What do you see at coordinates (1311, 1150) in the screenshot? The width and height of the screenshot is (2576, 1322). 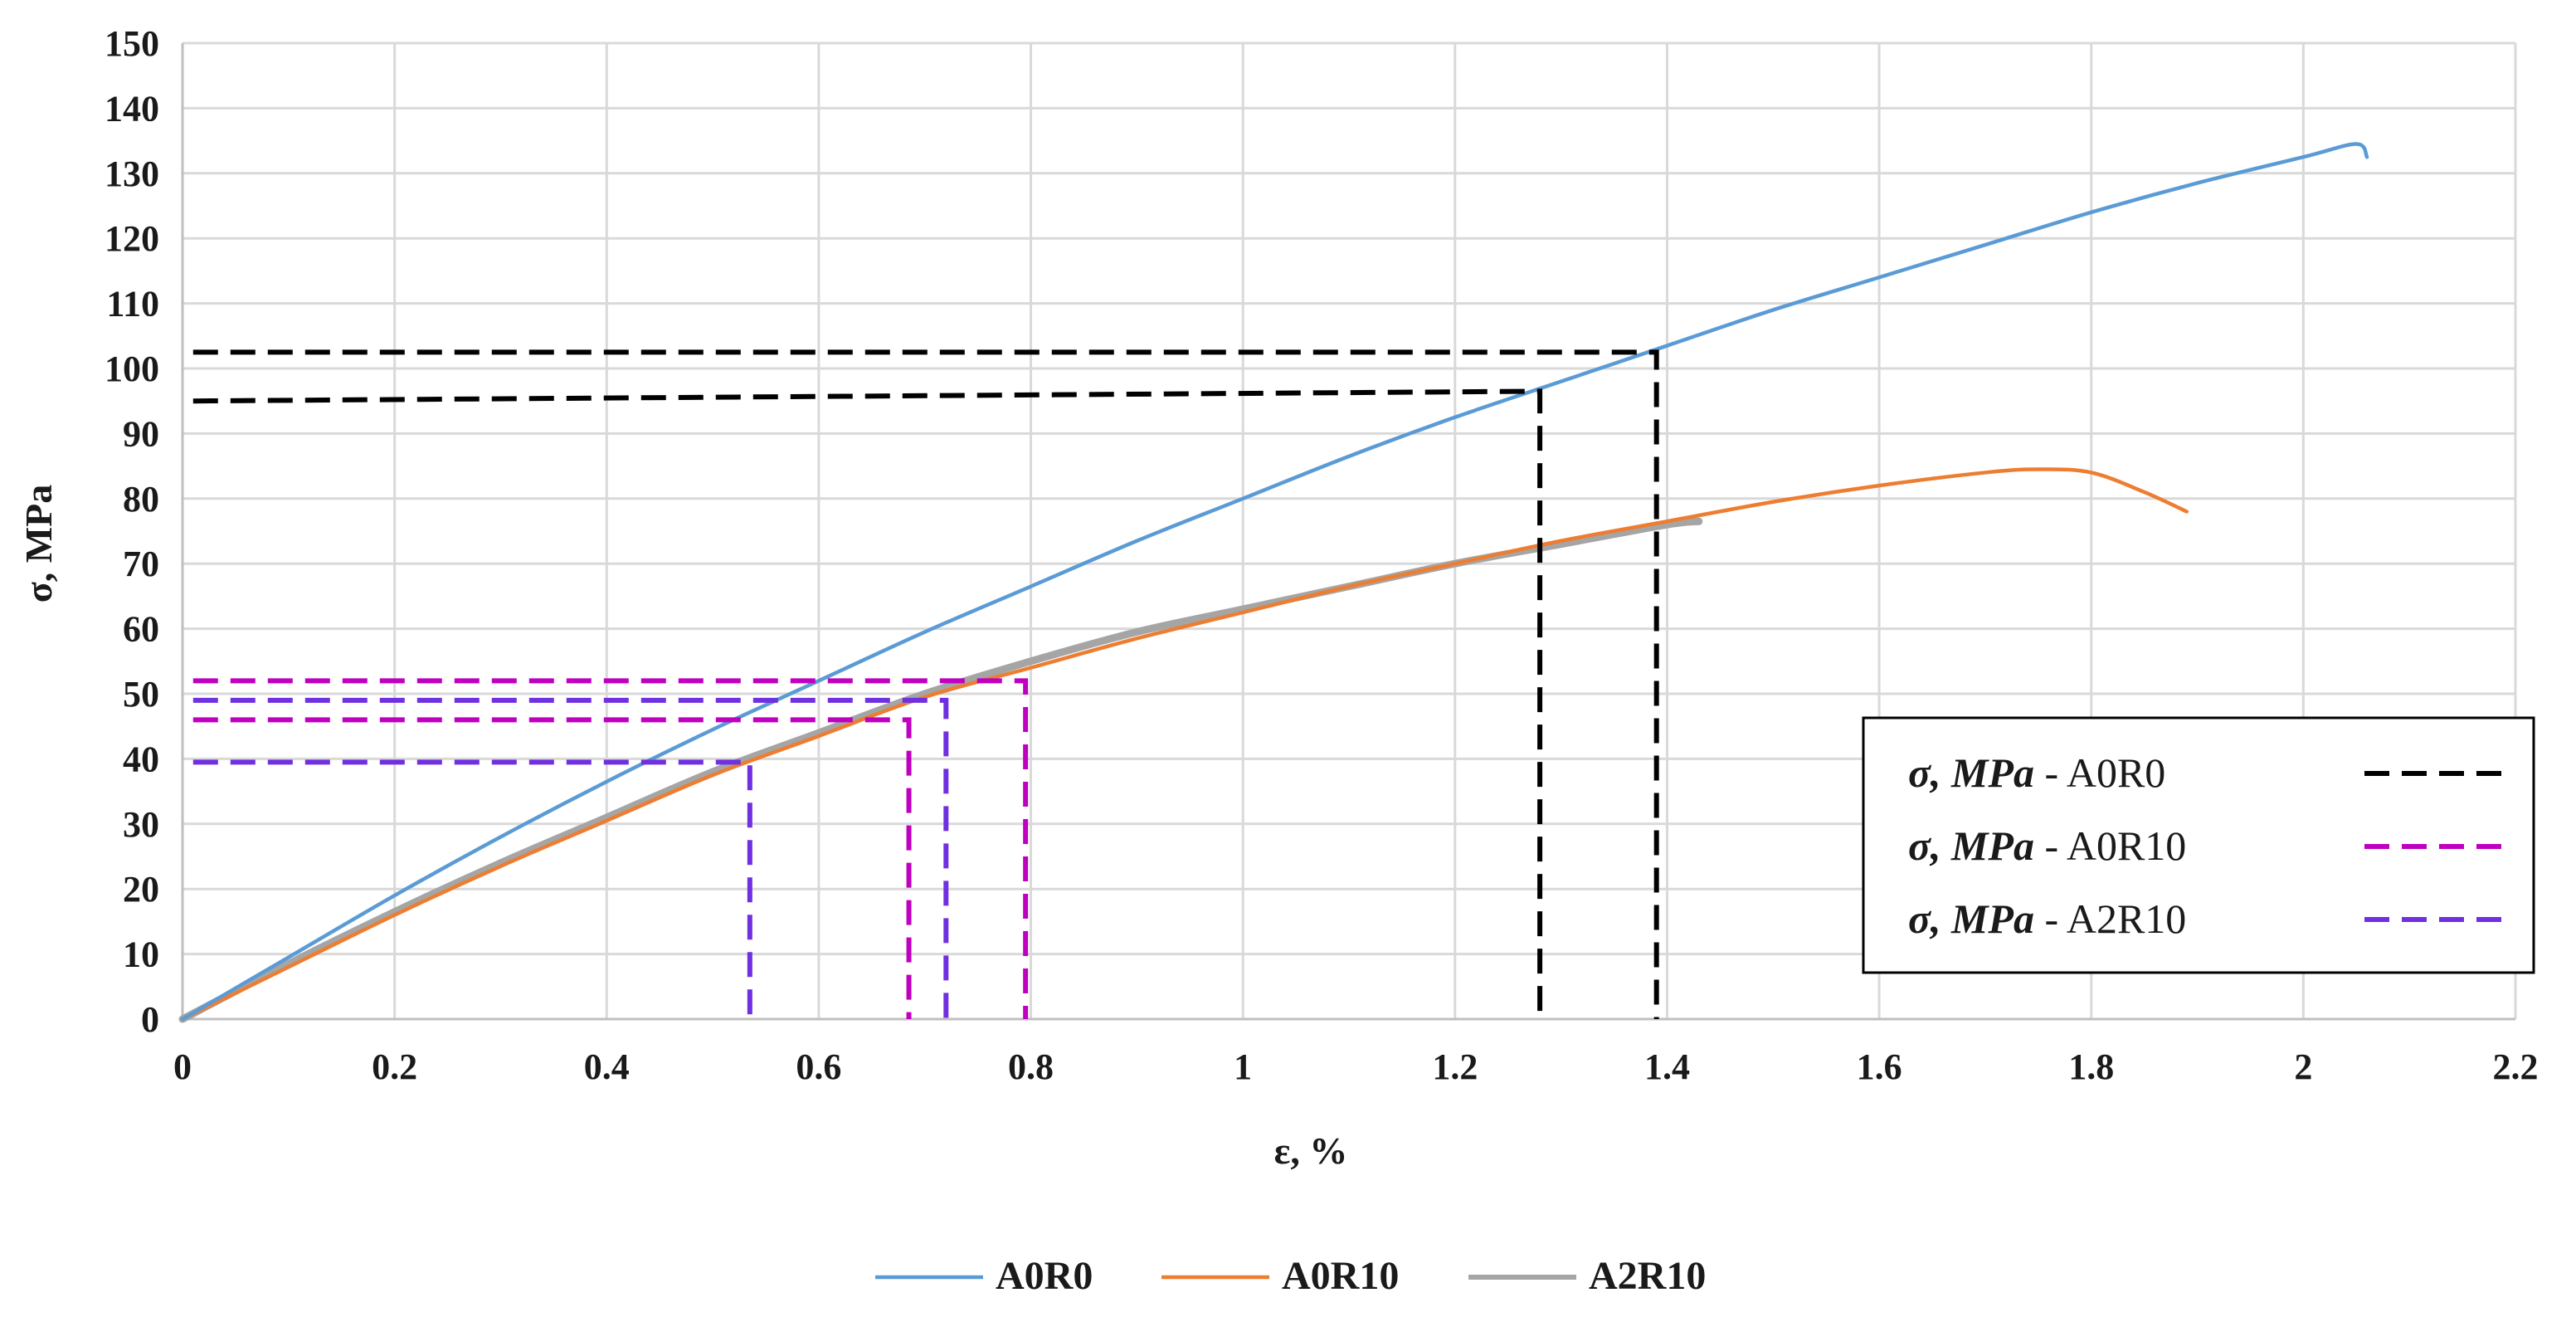 I see `x-axis-title: ε, %` at bounding box center [1311, 1150].